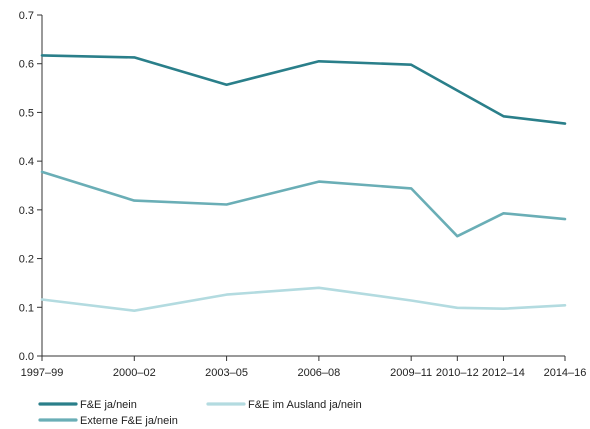  What do you see at coordinates (26, 113) in the screenshot?
I see `y-tick-label: 0.5` at bounding box center [26, 113].